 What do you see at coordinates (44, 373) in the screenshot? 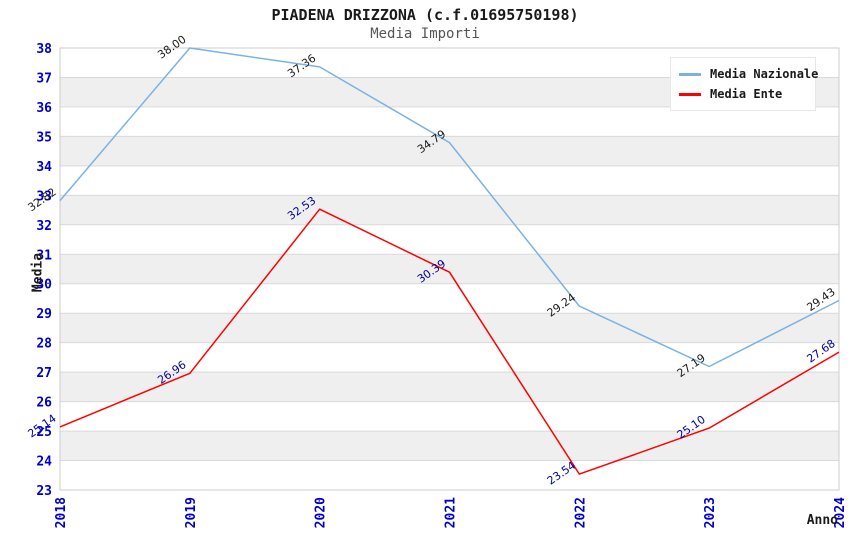
I see `y-tick-label: 27` at bounding box center [44, 373].